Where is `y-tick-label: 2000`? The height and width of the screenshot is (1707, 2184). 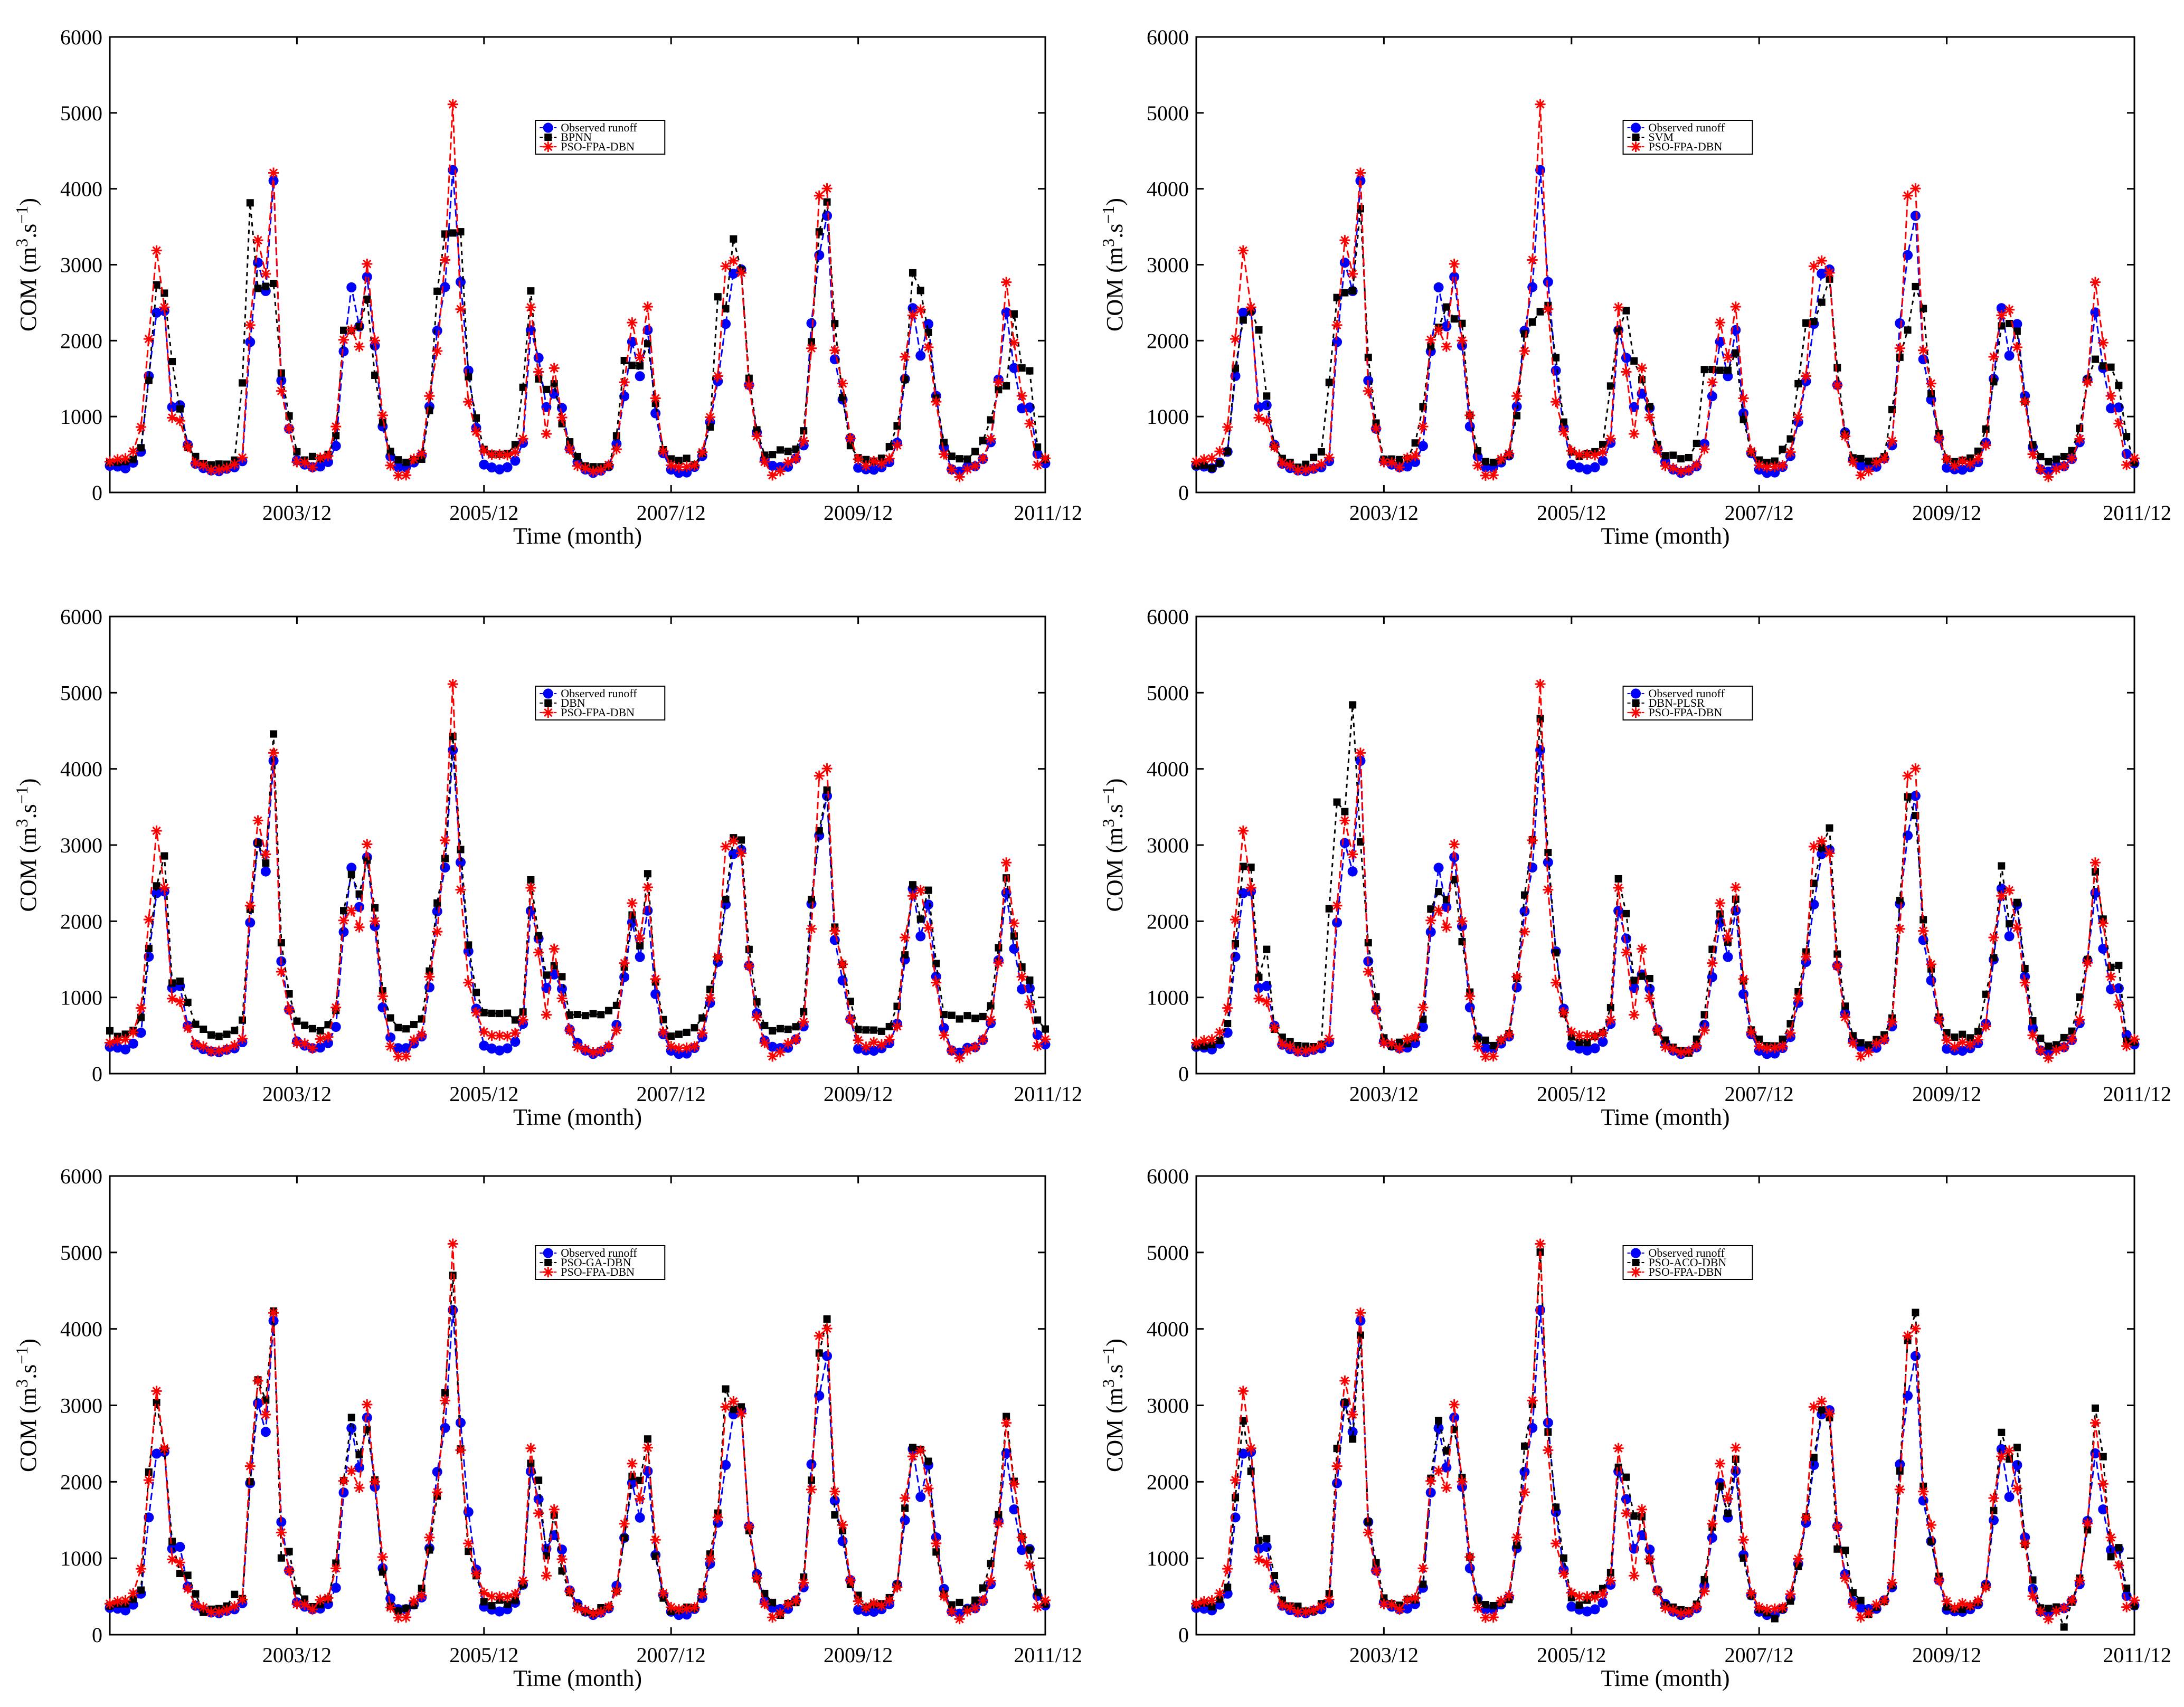 y-tick-label: 2000 is located at coordinates (1168, 1482).